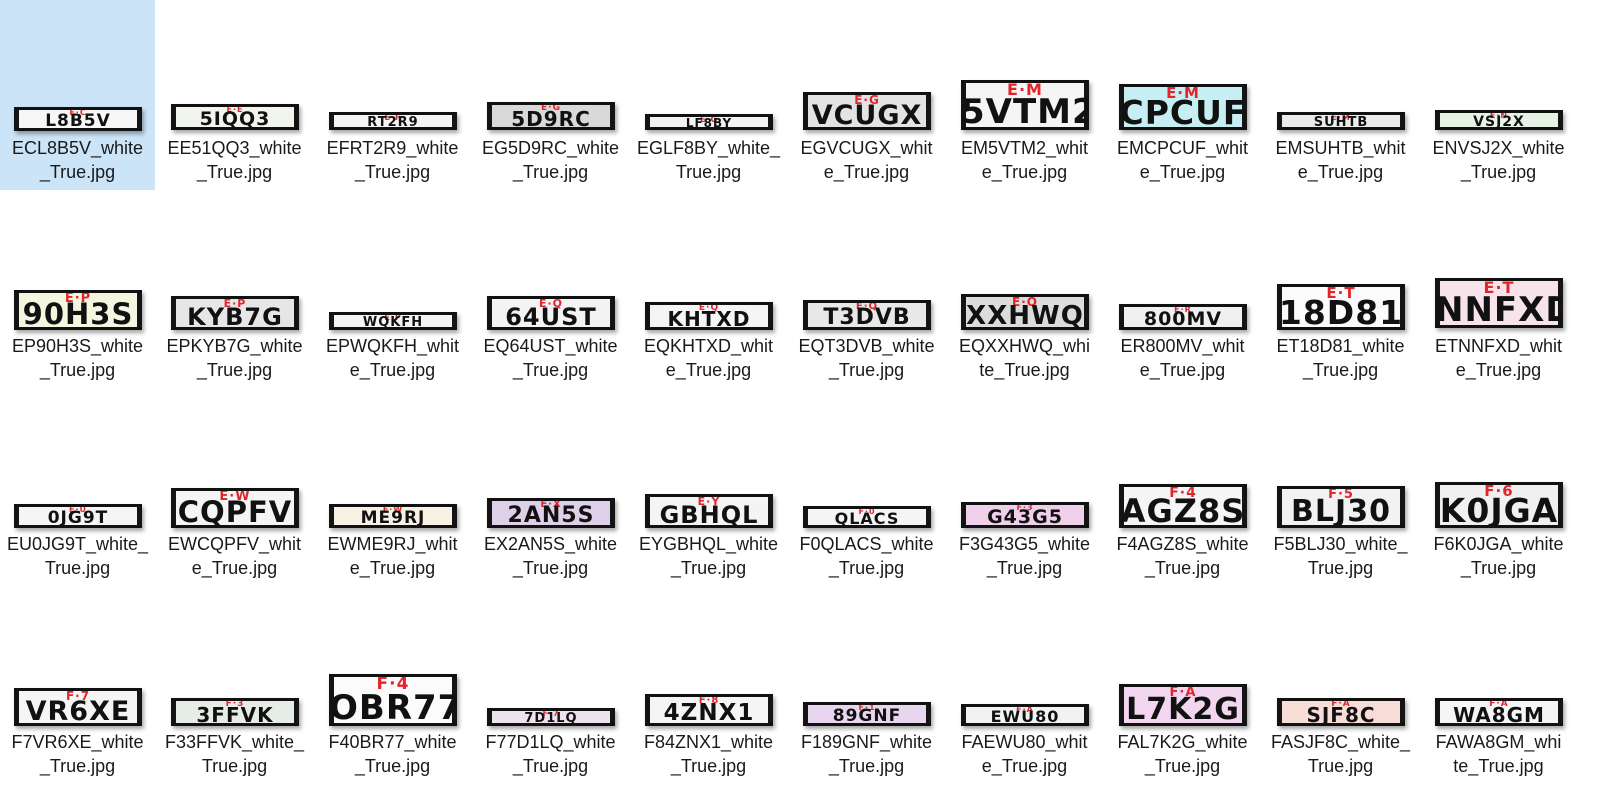 The image size is (1598, 804). What do you see at coordinates (1024, 556) in the screenshot?
I see `file-name-label: F3G43G5_white _True.jpg` at bounding box center [1024, 556].